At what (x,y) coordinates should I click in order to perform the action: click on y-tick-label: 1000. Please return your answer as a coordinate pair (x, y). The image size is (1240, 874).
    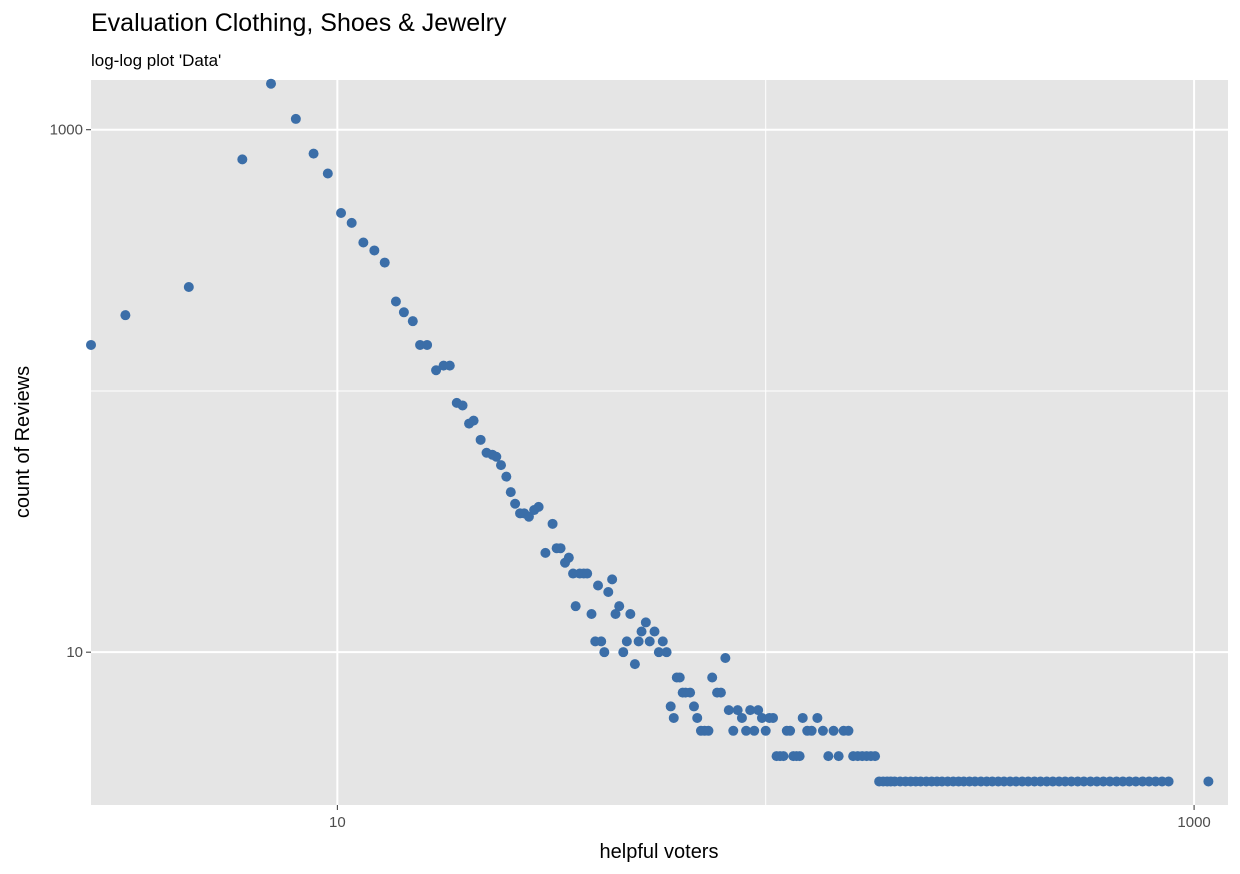
    Looking at the image, I should click on (66, 130).